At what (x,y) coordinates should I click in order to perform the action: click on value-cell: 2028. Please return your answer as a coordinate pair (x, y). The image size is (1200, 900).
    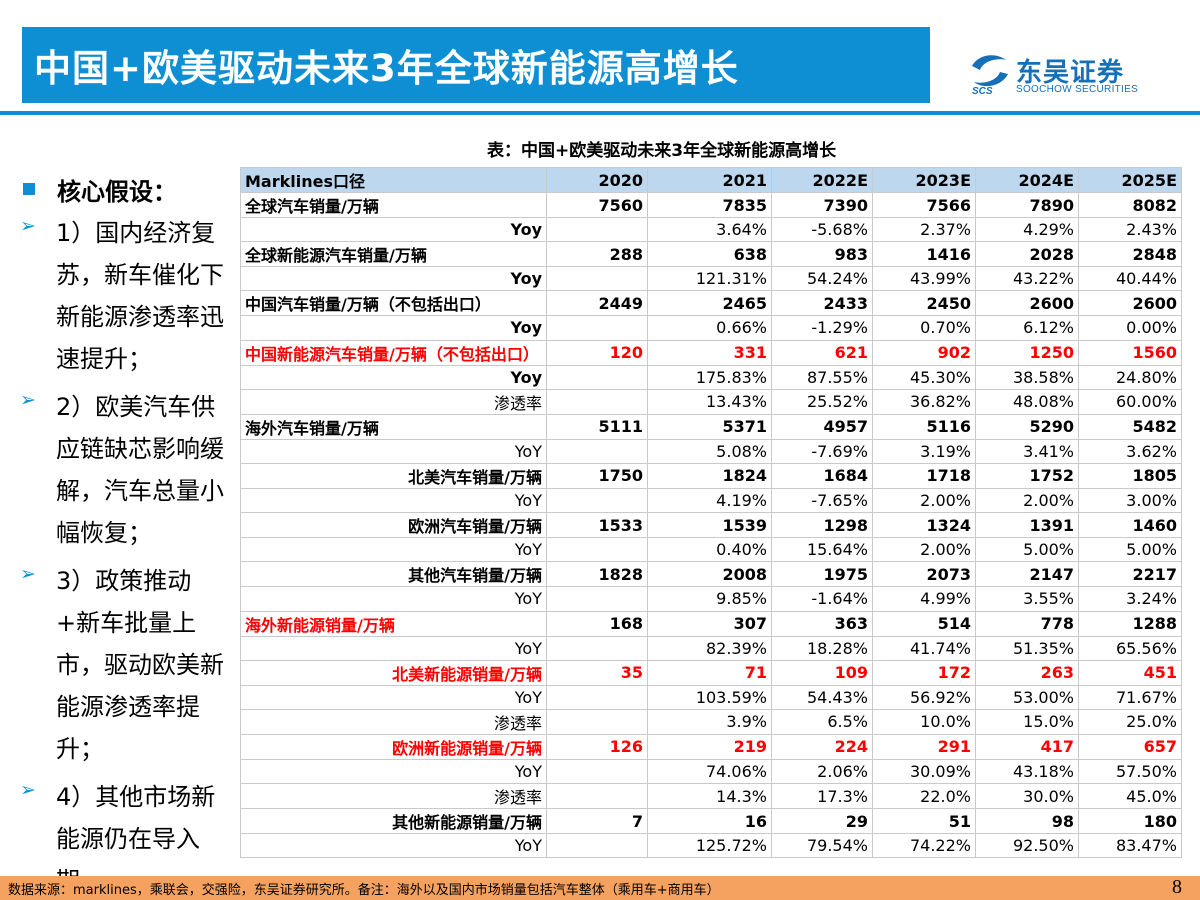
    Looking at the image, I should click on (1027, 254).